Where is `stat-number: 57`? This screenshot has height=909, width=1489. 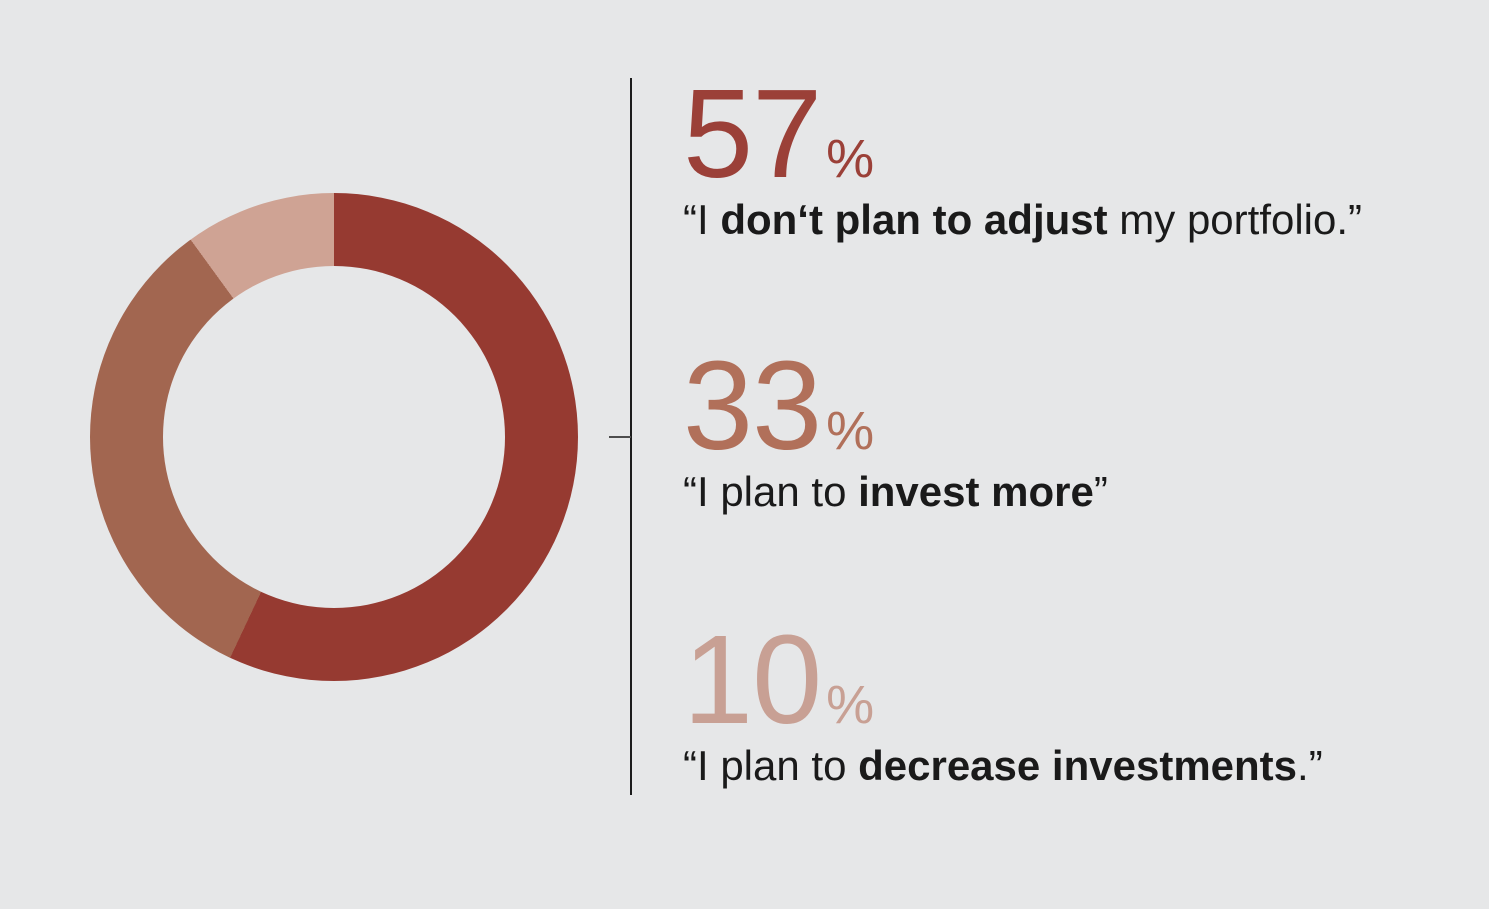
stat-number: 57 is located at coordinates (752, 133).